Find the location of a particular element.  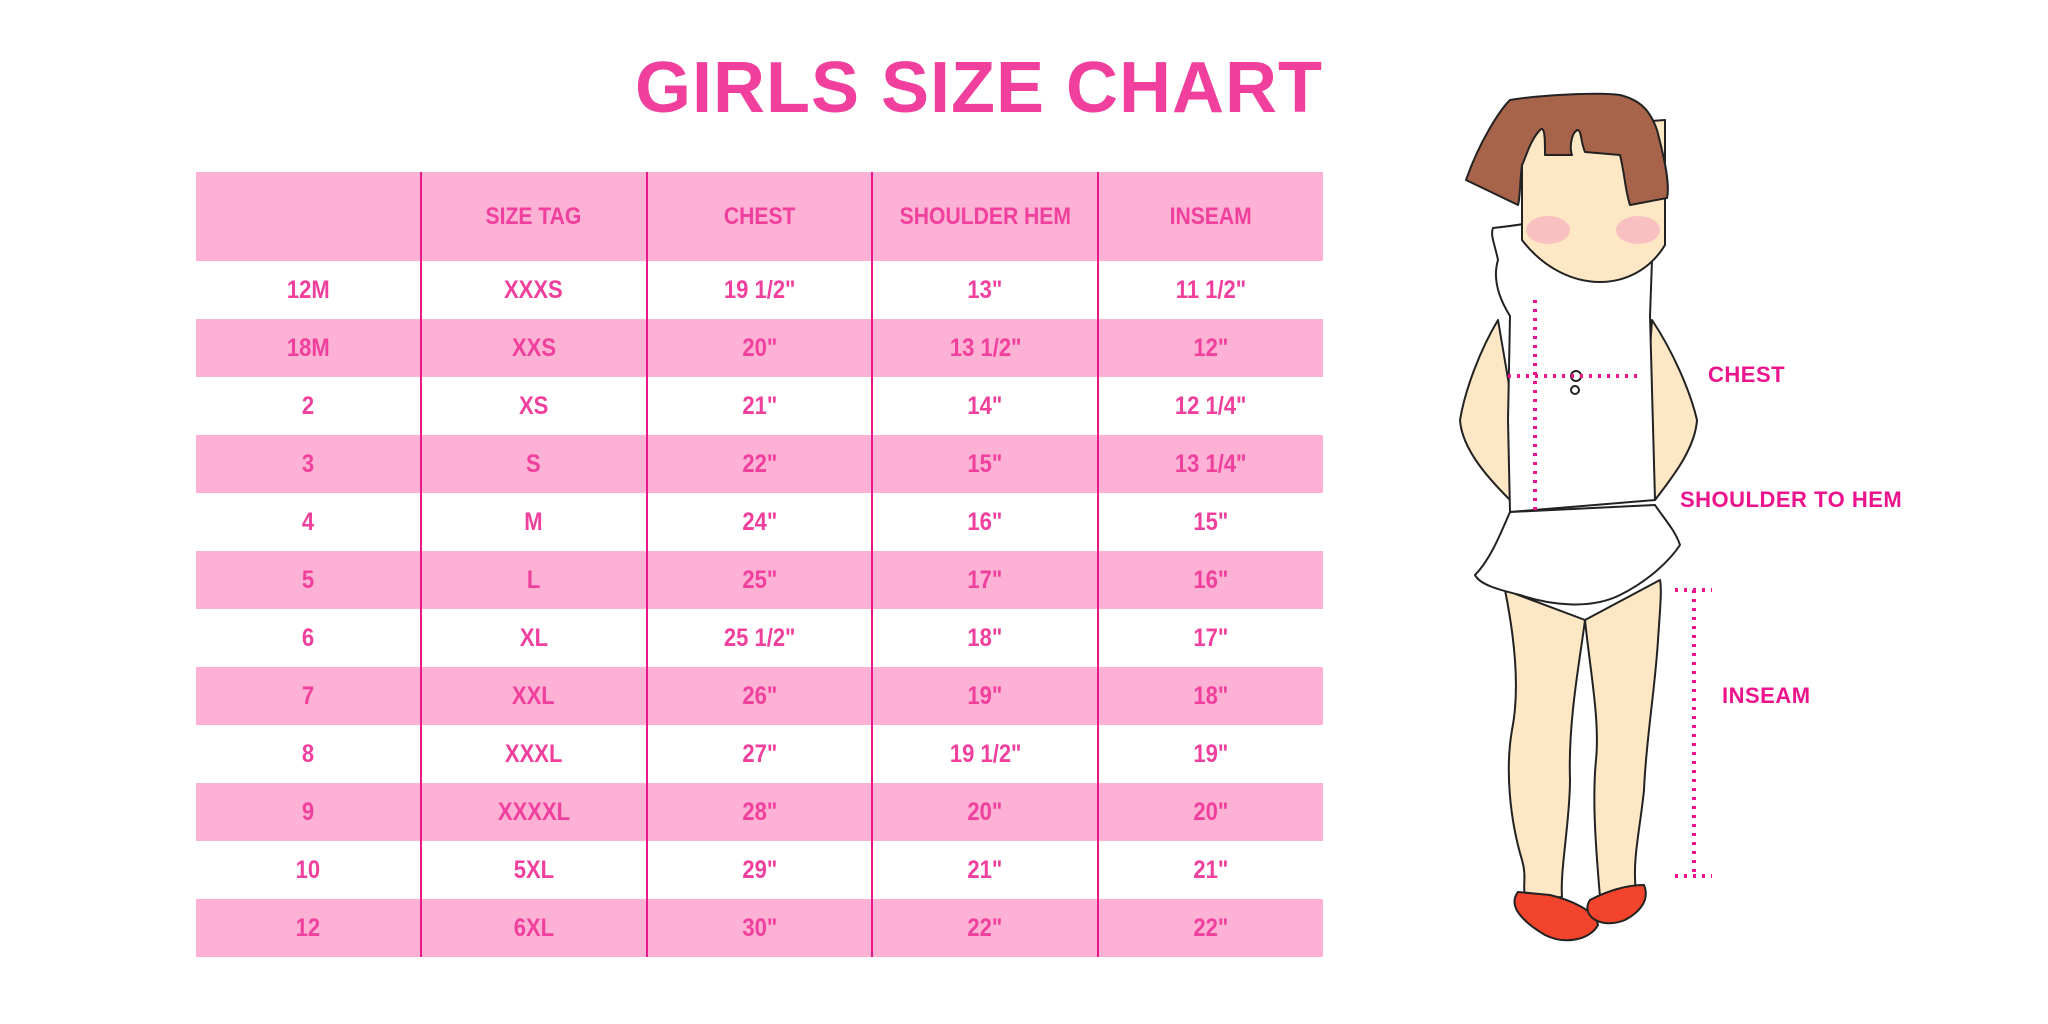

cell-text: 13 1/2" is located at coordinates (985, 347).